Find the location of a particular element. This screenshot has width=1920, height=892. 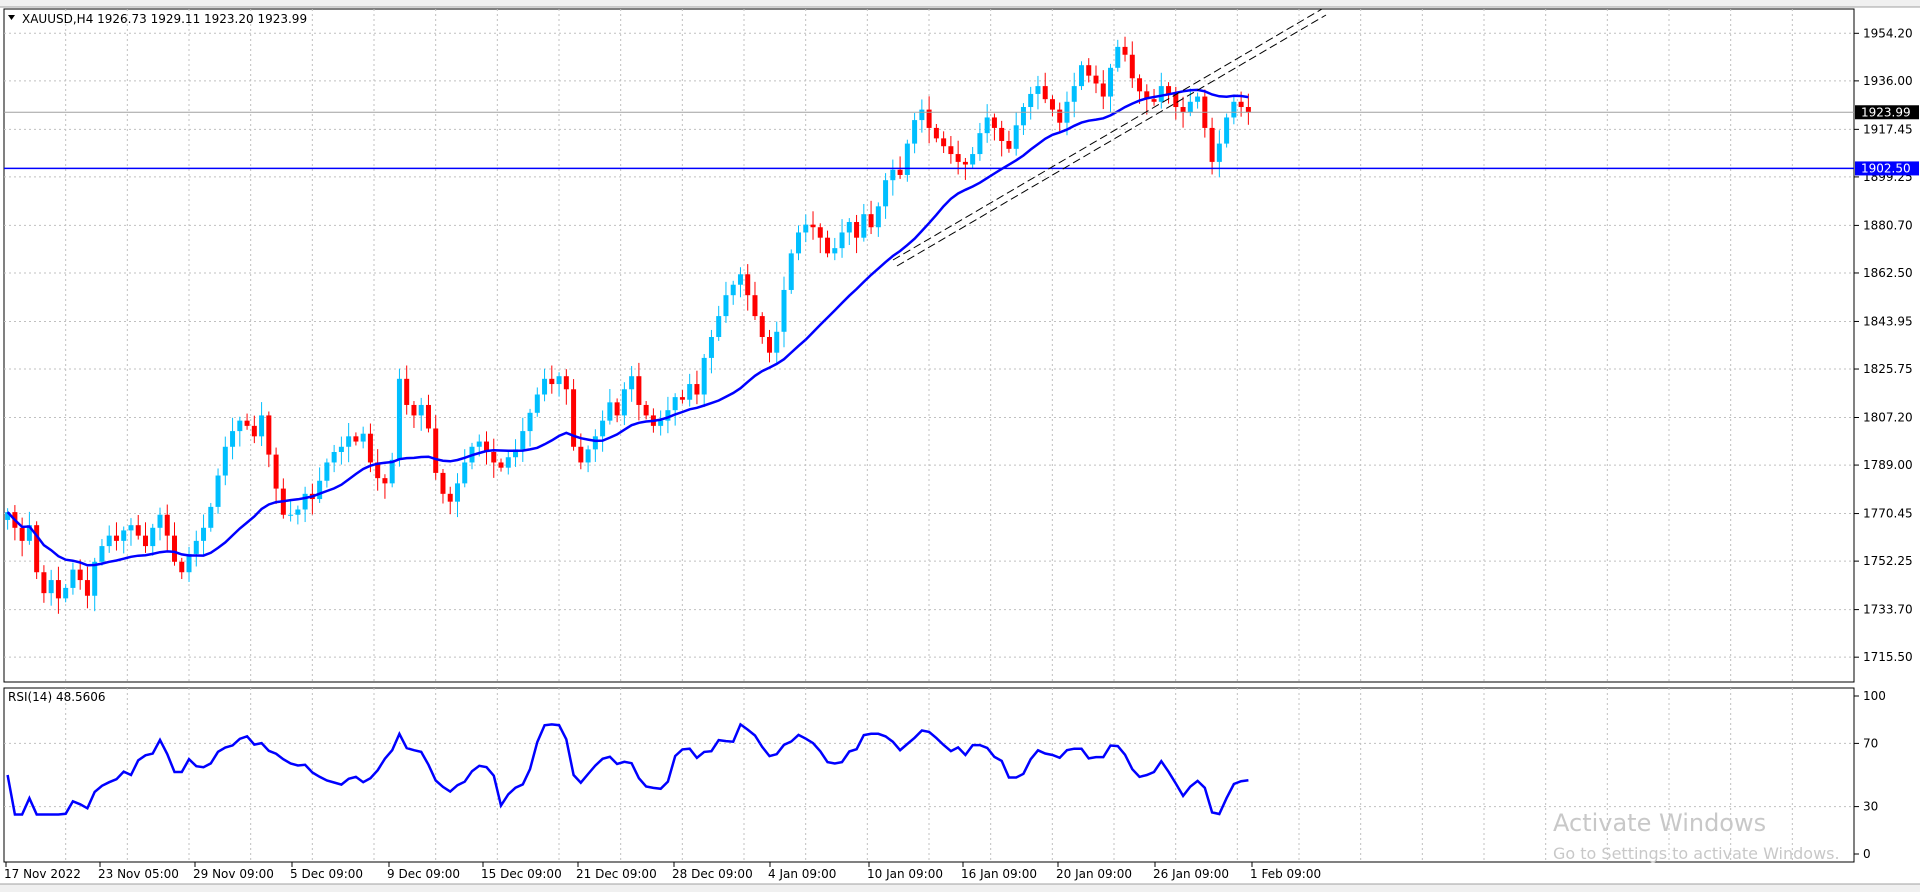

price-tick-label: 1733.70 is located at coordinates (1888, 610).